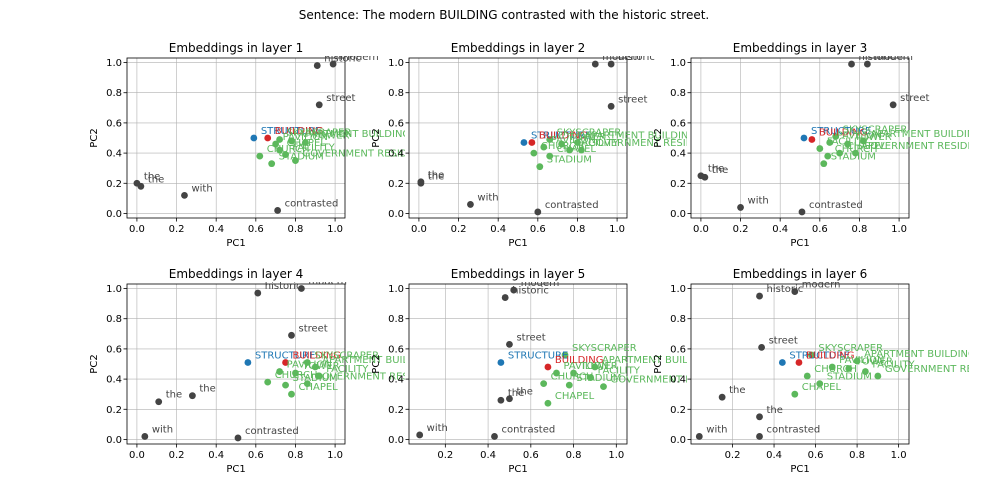  What do you see at coordinates (572, 377) in the screenshot?
I see `data-label: CHURCH` at bounding box center [572, 377].